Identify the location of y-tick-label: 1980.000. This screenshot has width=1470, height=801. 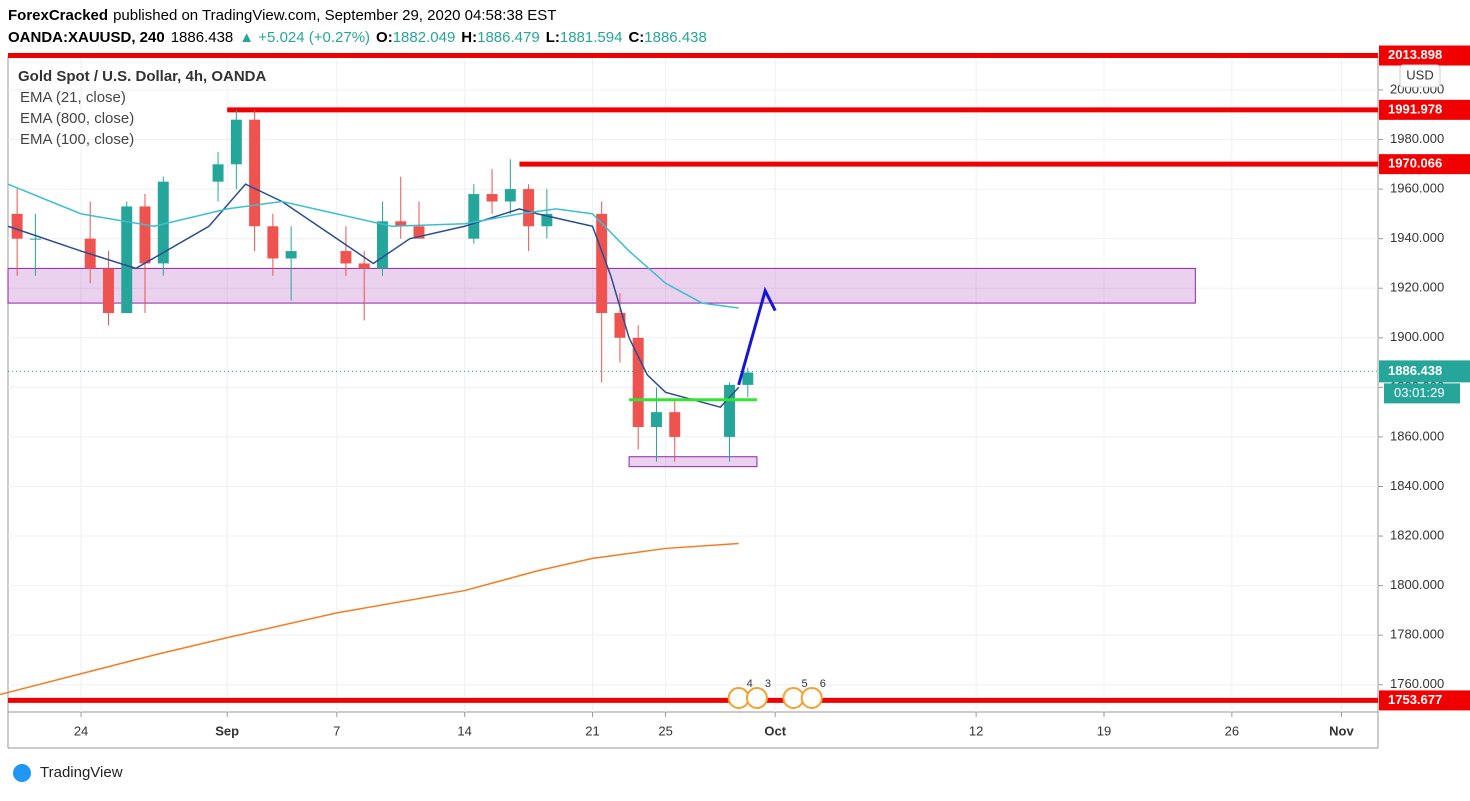
(1417, 138).